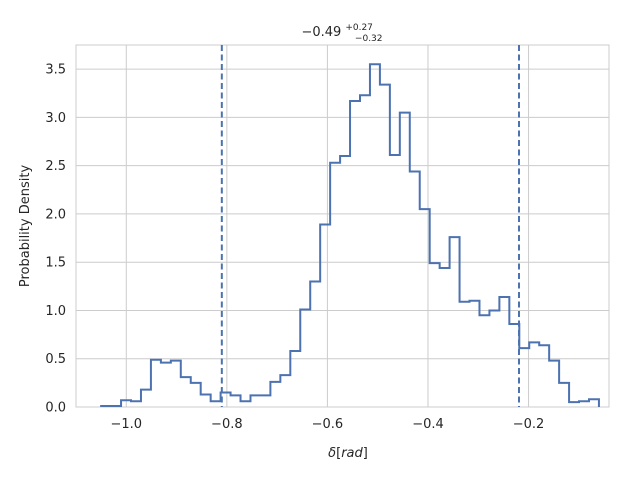 The height and width of the screenshot is (480, 640). Describe the element at coordinates (55, 311) in the screenshot. I see `y-tick-label: 1.0` at that location.